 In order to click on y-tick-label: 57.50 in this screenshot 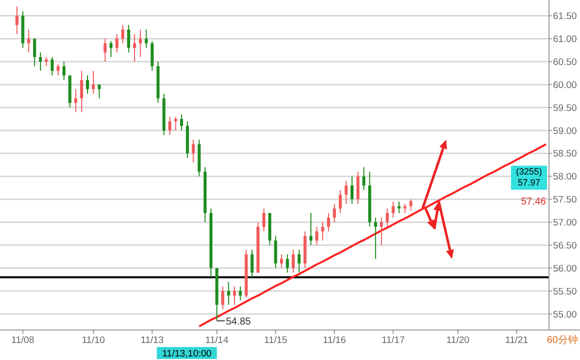, I will do `click(565, 200)`.